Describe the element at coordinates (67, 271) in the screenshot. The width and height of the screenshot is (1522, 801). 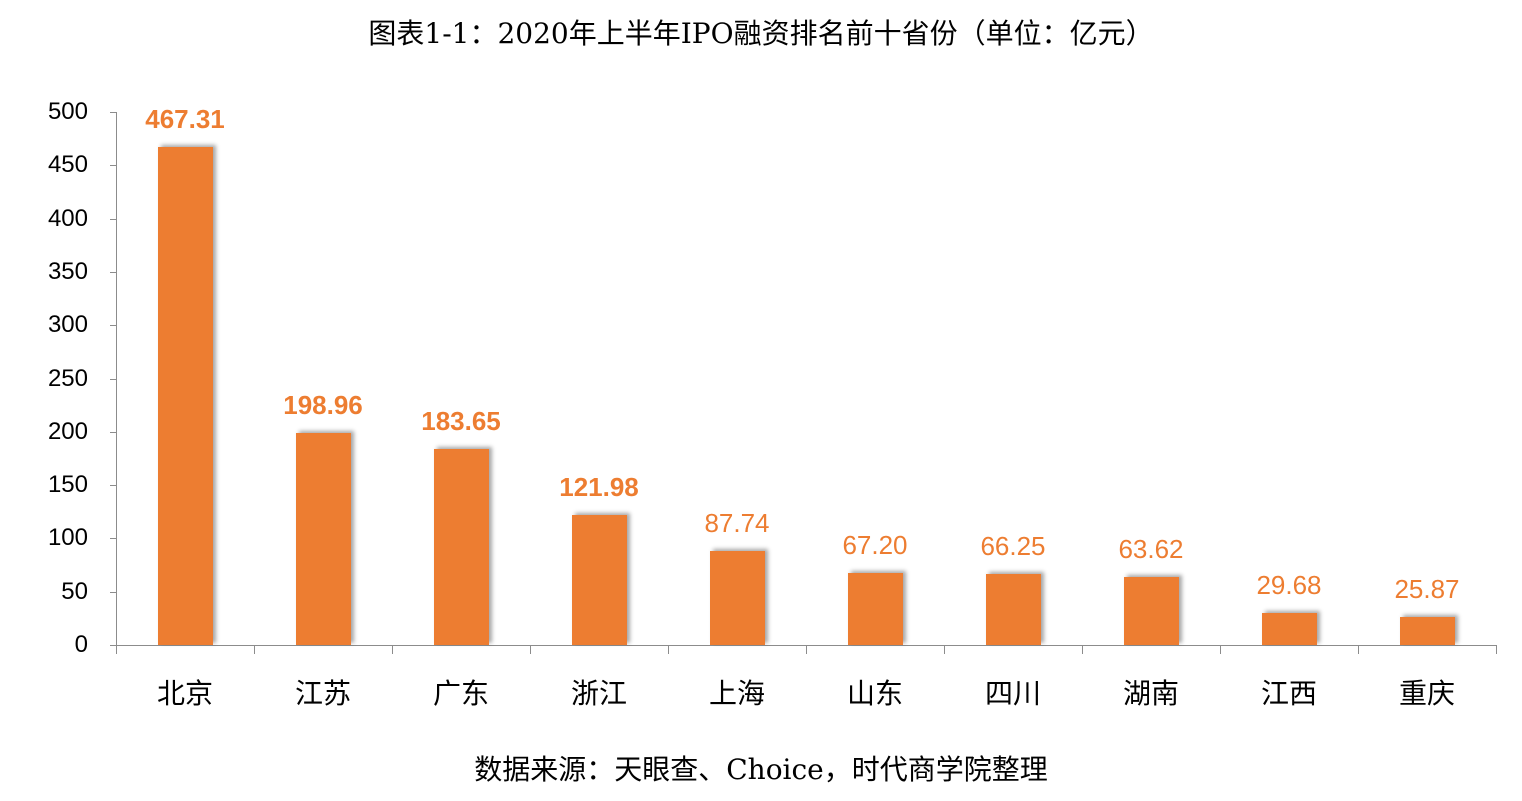
I see `y-tick-label: 350` at that location.